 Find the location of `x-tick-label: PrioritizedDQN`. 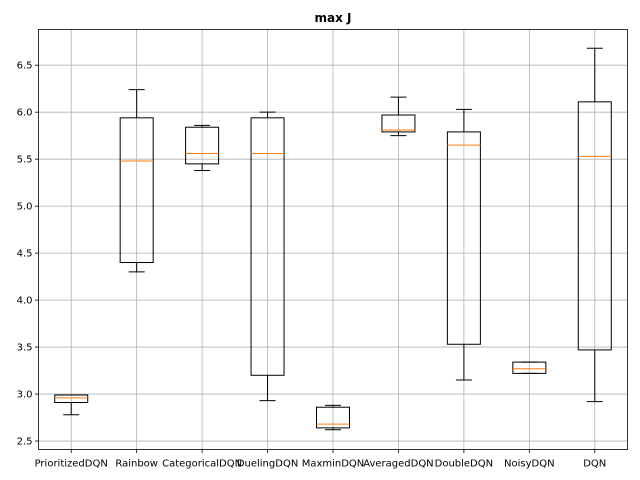

x-tick-label: PrioritizedDQN is located at coordinates (71, 464).